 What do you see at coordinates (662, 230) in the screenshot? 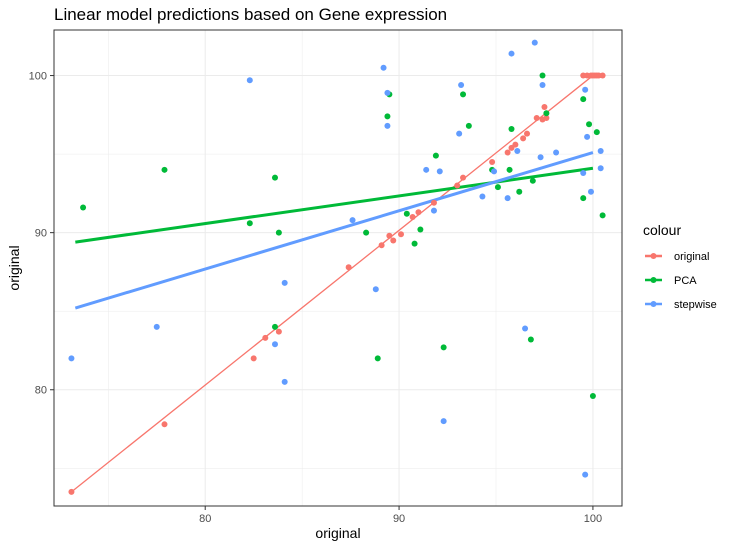
I see `legend-title: colour` at bounding box center [662, 230].